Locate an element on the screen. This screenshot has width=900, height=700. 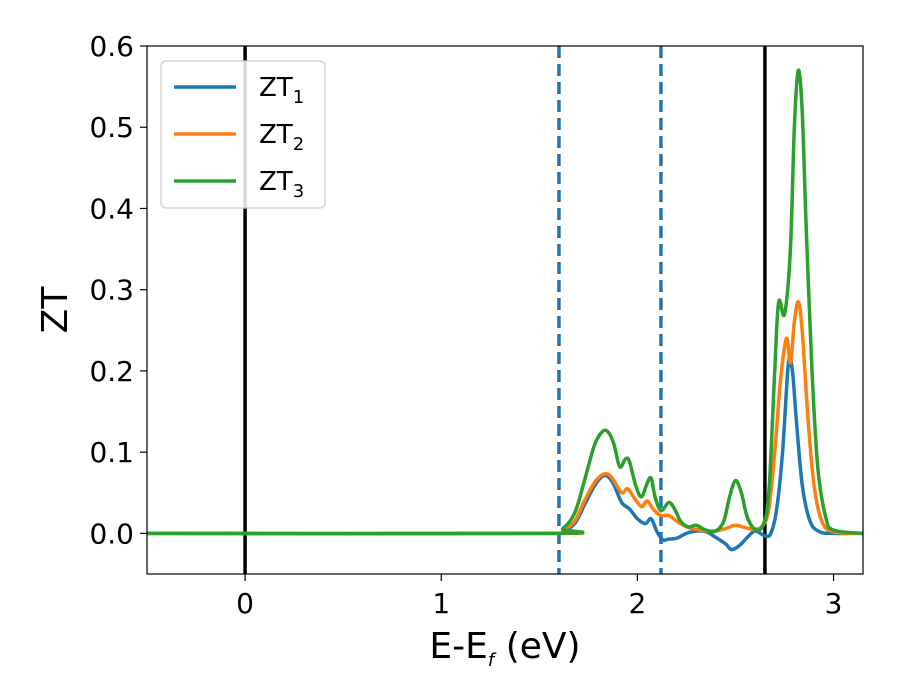
y-tick-label-2: 0.2 is located at coordinates (111, 371).